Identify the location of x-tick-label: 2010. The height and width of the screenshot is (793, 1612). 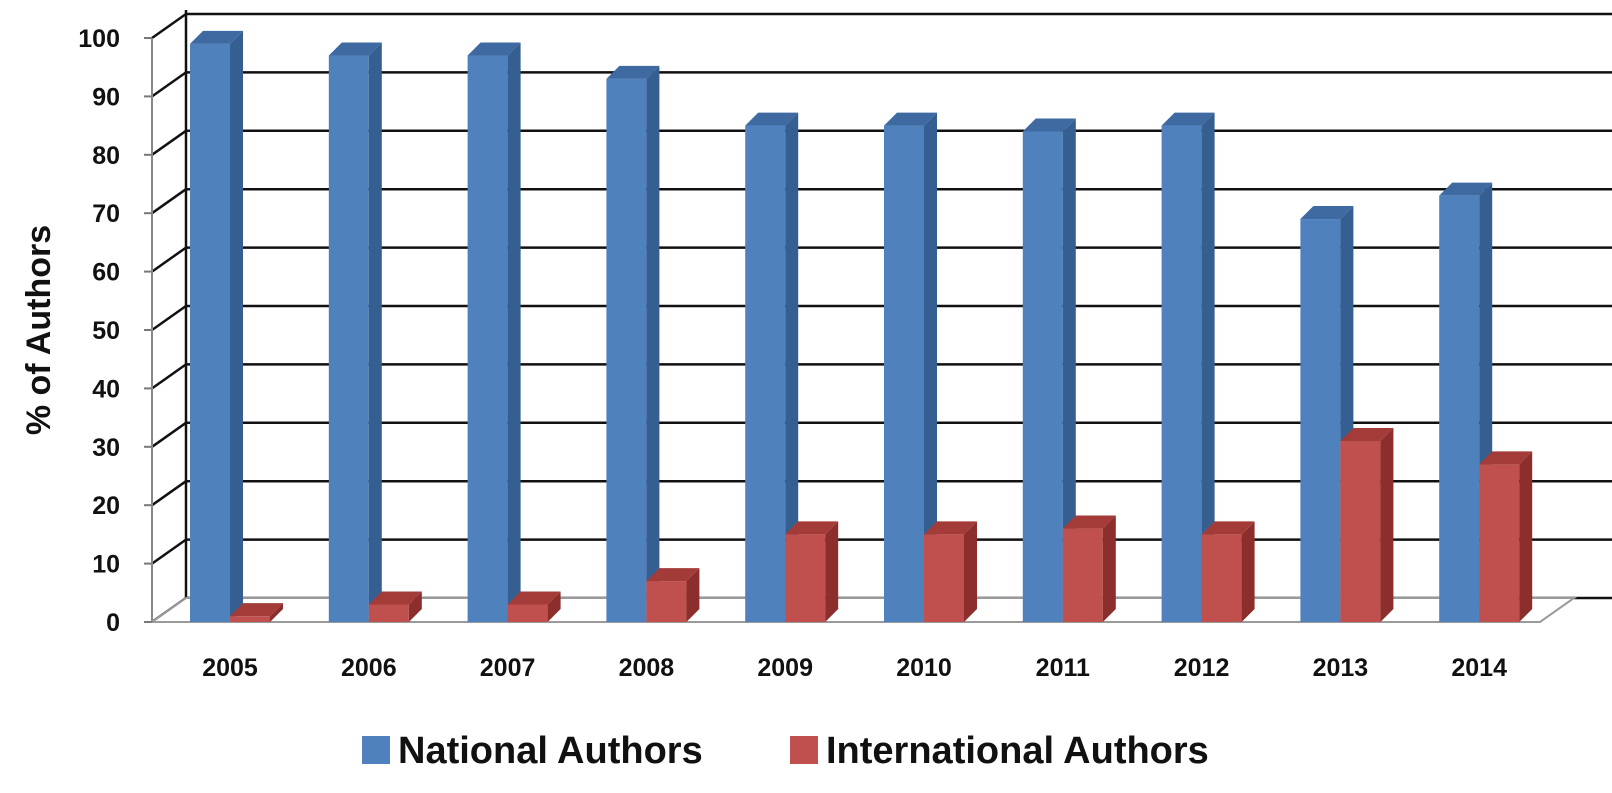
(924, 668).